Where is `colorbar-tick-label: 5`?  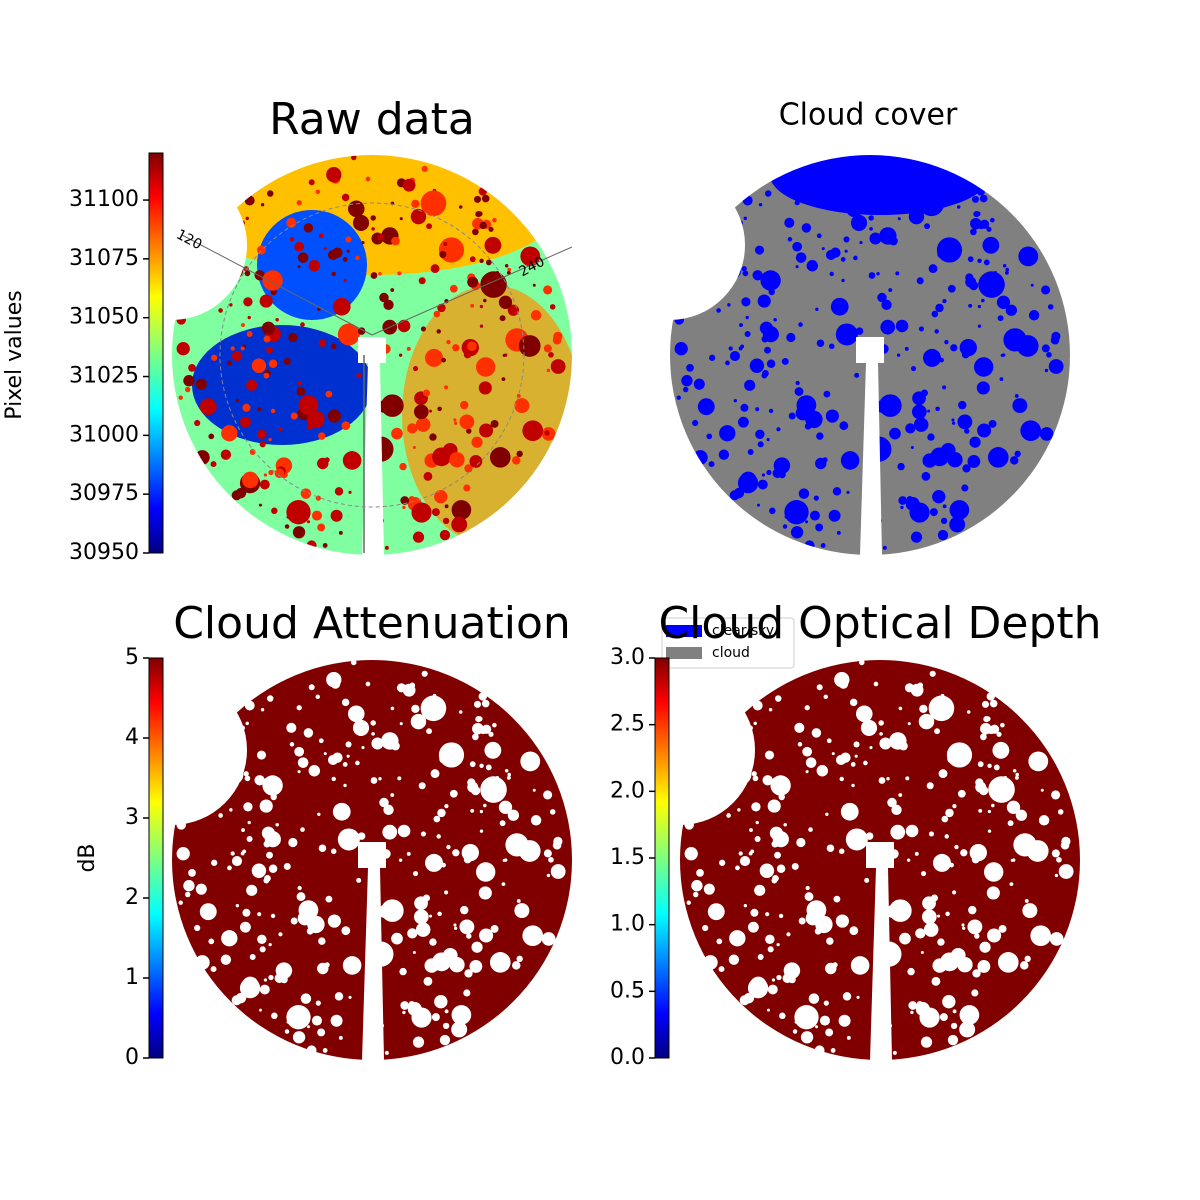 colorbar-tick-label: 5 is located at coordinates (132, 657).